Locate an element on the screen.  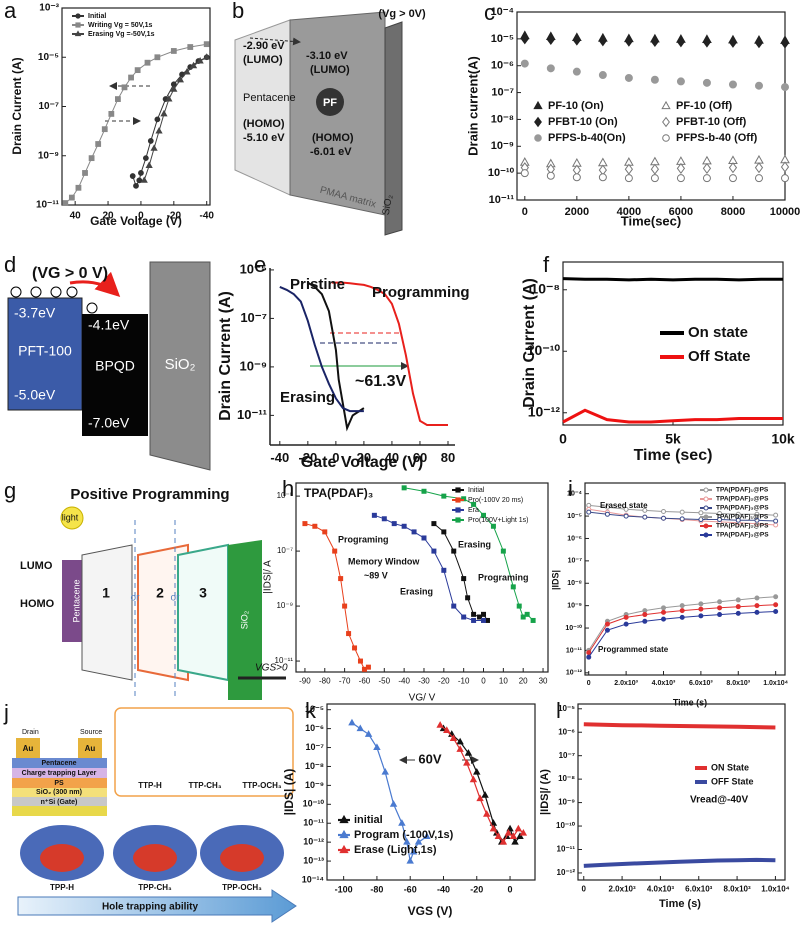
series-label: Erasing is located at coordinates (307, 397).